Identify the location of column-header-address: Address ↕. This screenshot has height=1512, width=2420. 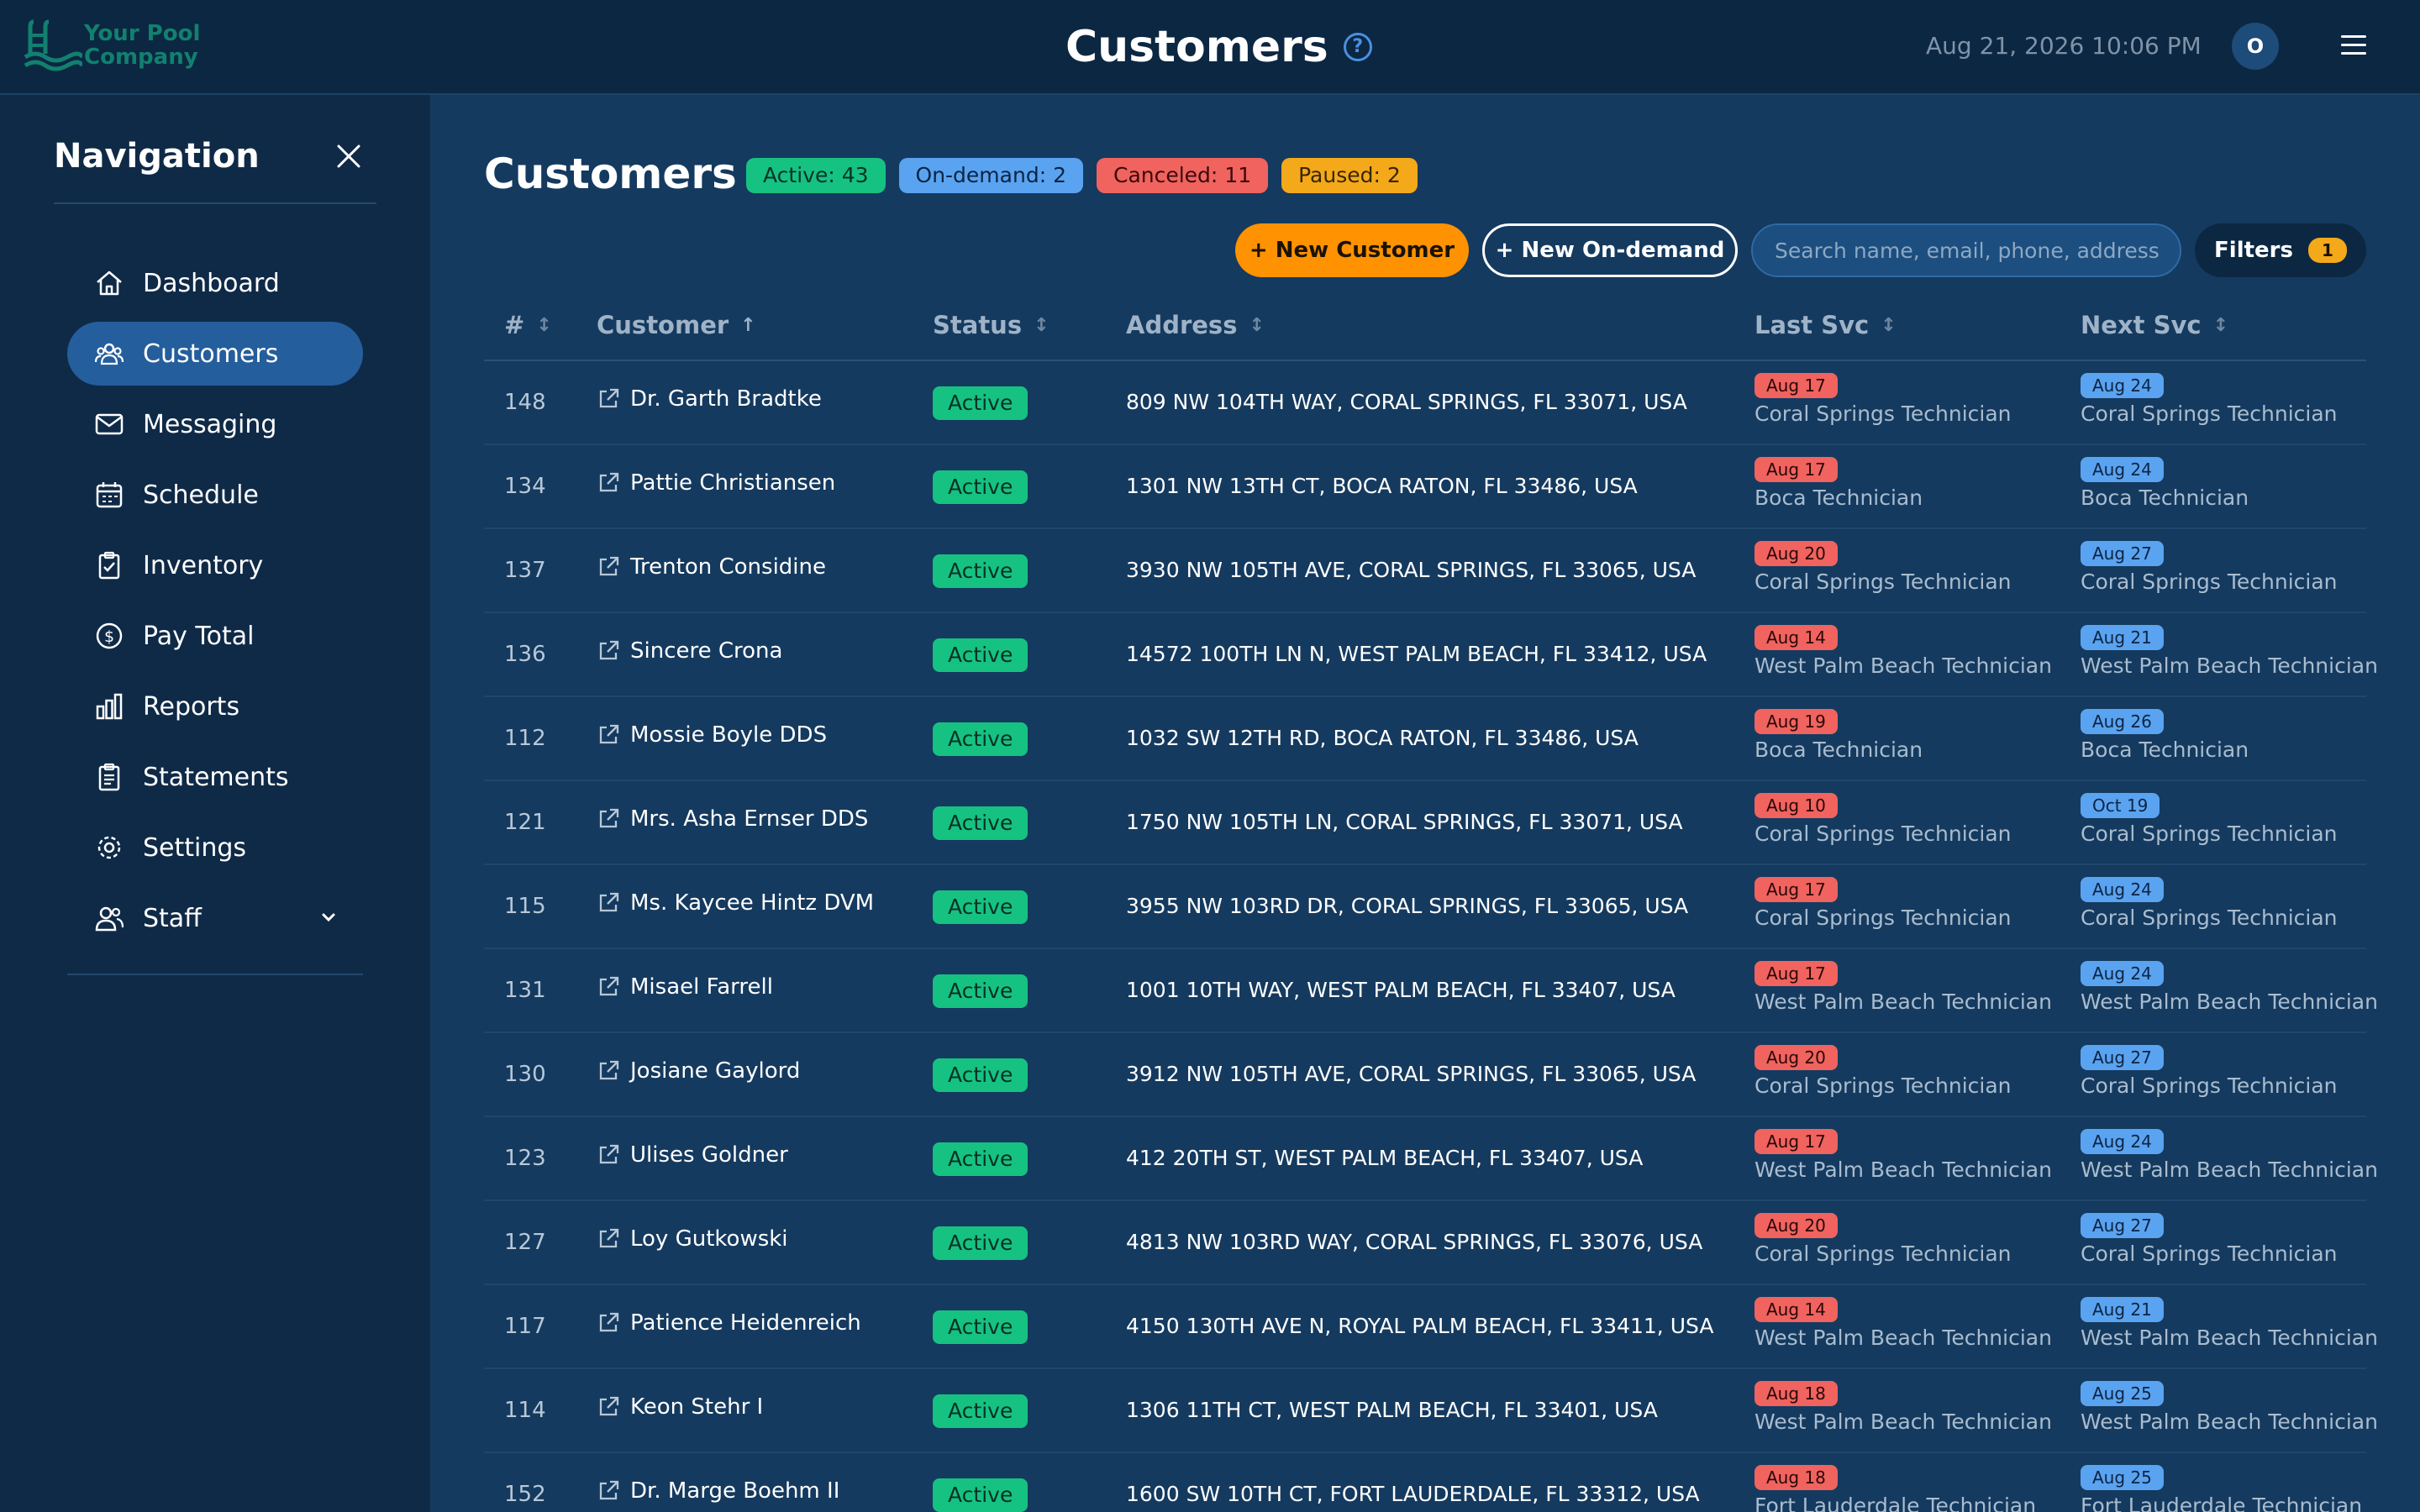
(1195, 325).